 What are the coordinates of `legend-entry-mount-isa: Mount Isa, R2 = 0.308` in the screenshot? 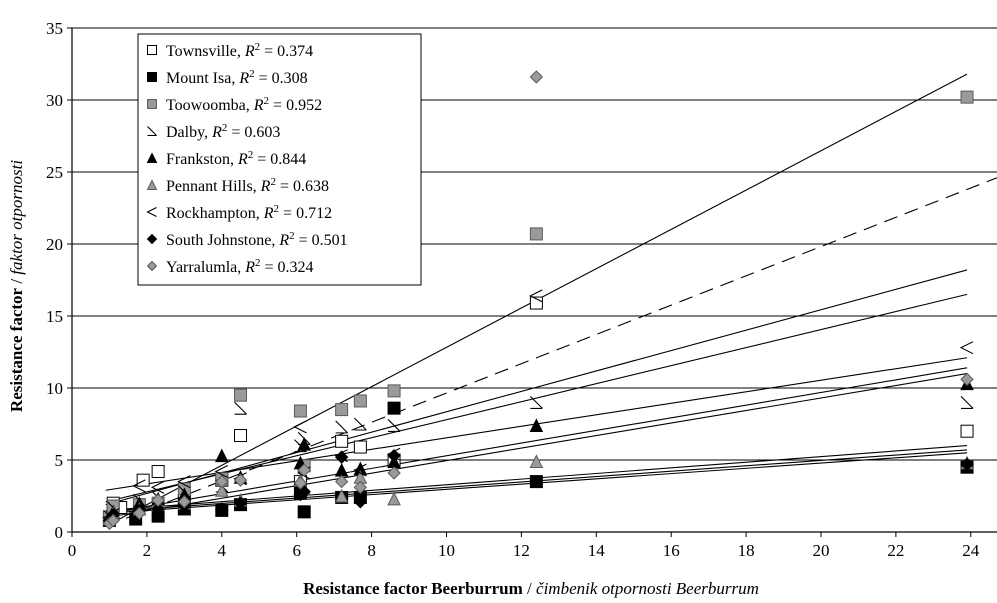 It's located at (237, 77).